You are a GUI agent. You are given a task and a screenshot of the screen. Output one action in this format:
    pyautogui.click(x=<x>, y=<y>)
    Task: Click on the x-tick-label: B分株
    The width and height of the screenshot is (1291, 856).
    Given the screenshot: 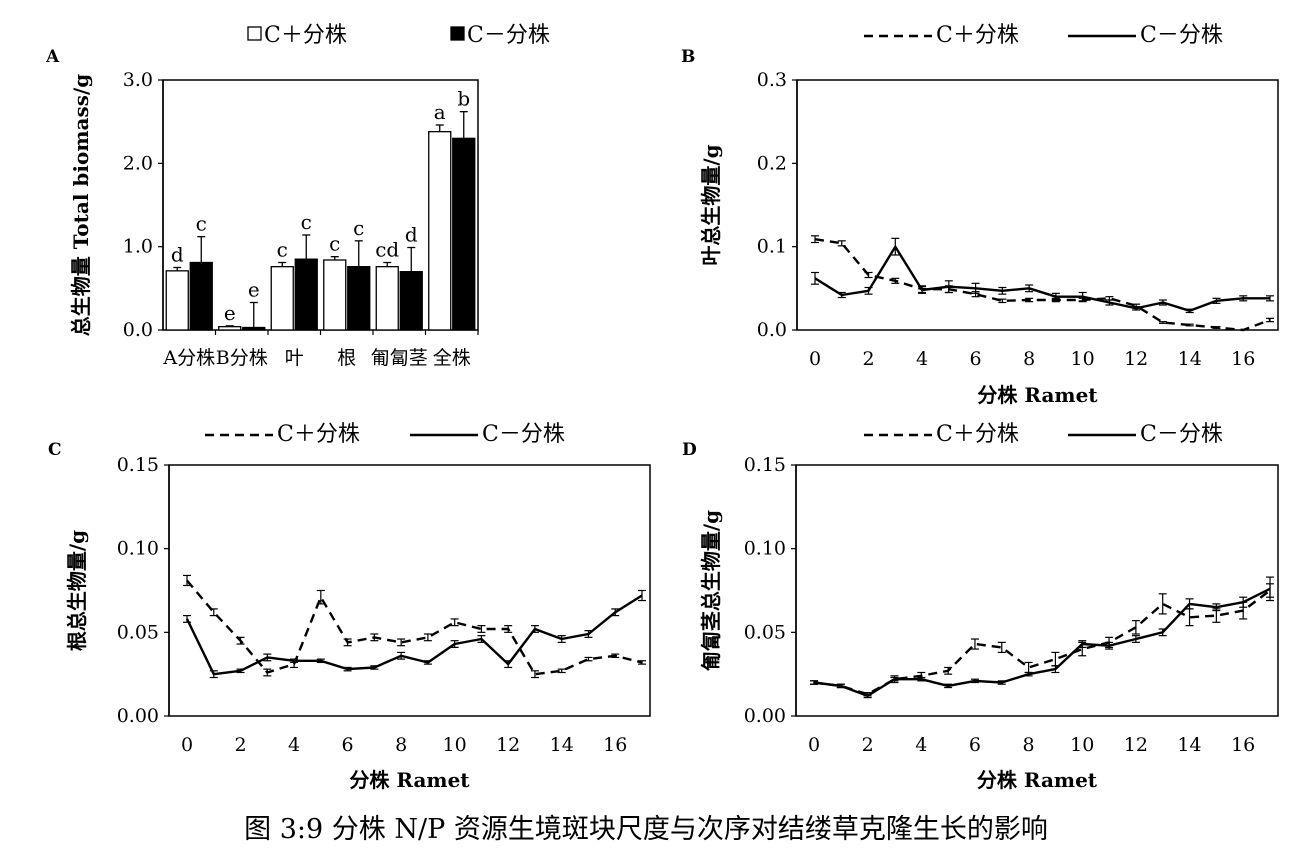 What is the action you would take?
    pyautogui.click(x=242, y=358)
    